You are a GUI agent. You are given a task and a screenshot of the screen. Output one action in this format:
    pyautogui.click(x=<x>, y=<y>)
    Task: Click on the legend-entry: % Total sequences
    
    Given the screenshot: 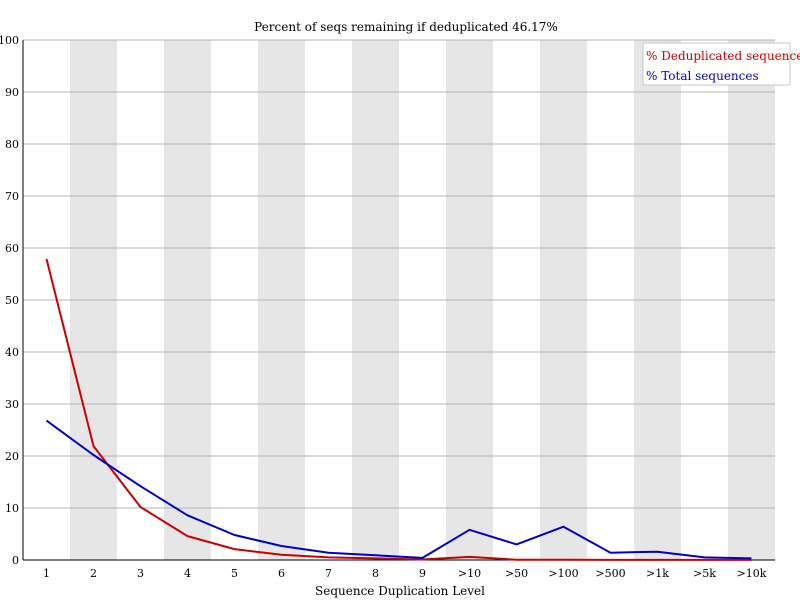 What is the action you would take?
    pyautogui.click(x=702, y=76)
    